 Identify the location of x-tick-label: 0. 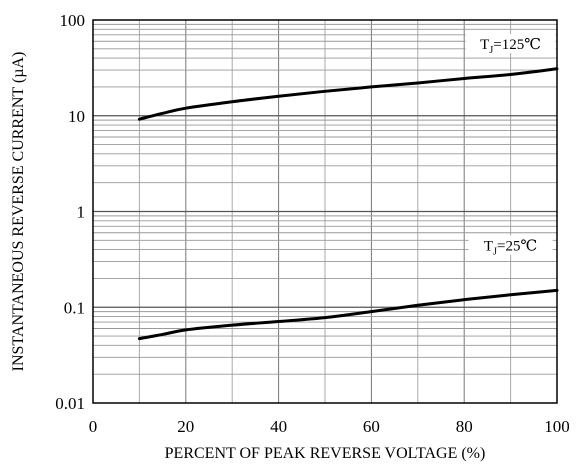
(93, 426).